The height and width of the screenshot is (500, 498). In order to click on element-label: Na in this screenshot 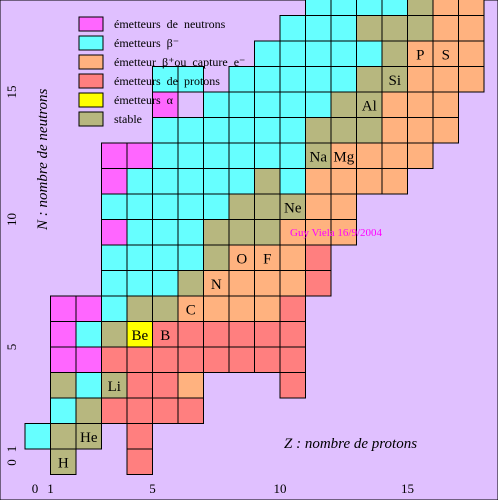, I will do `click(319, 158)`.